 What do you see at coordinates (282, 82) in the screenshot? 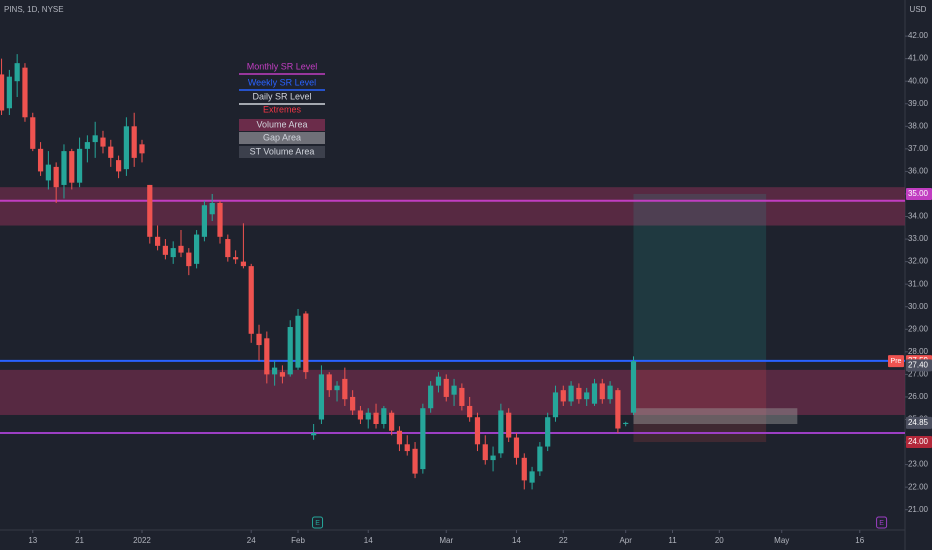
I see `legend-label: Weekly SR Level` at bounding box center [282, 82].